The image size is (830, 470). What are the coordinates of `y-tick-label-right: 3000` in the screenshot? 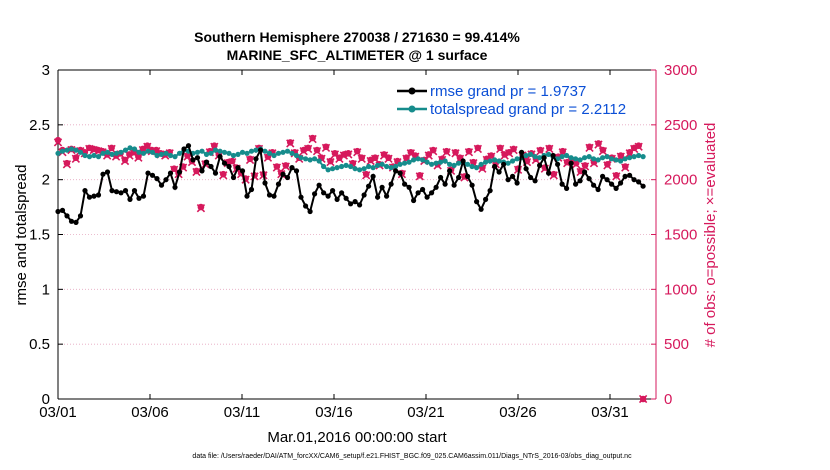 It's located at (680, 70).